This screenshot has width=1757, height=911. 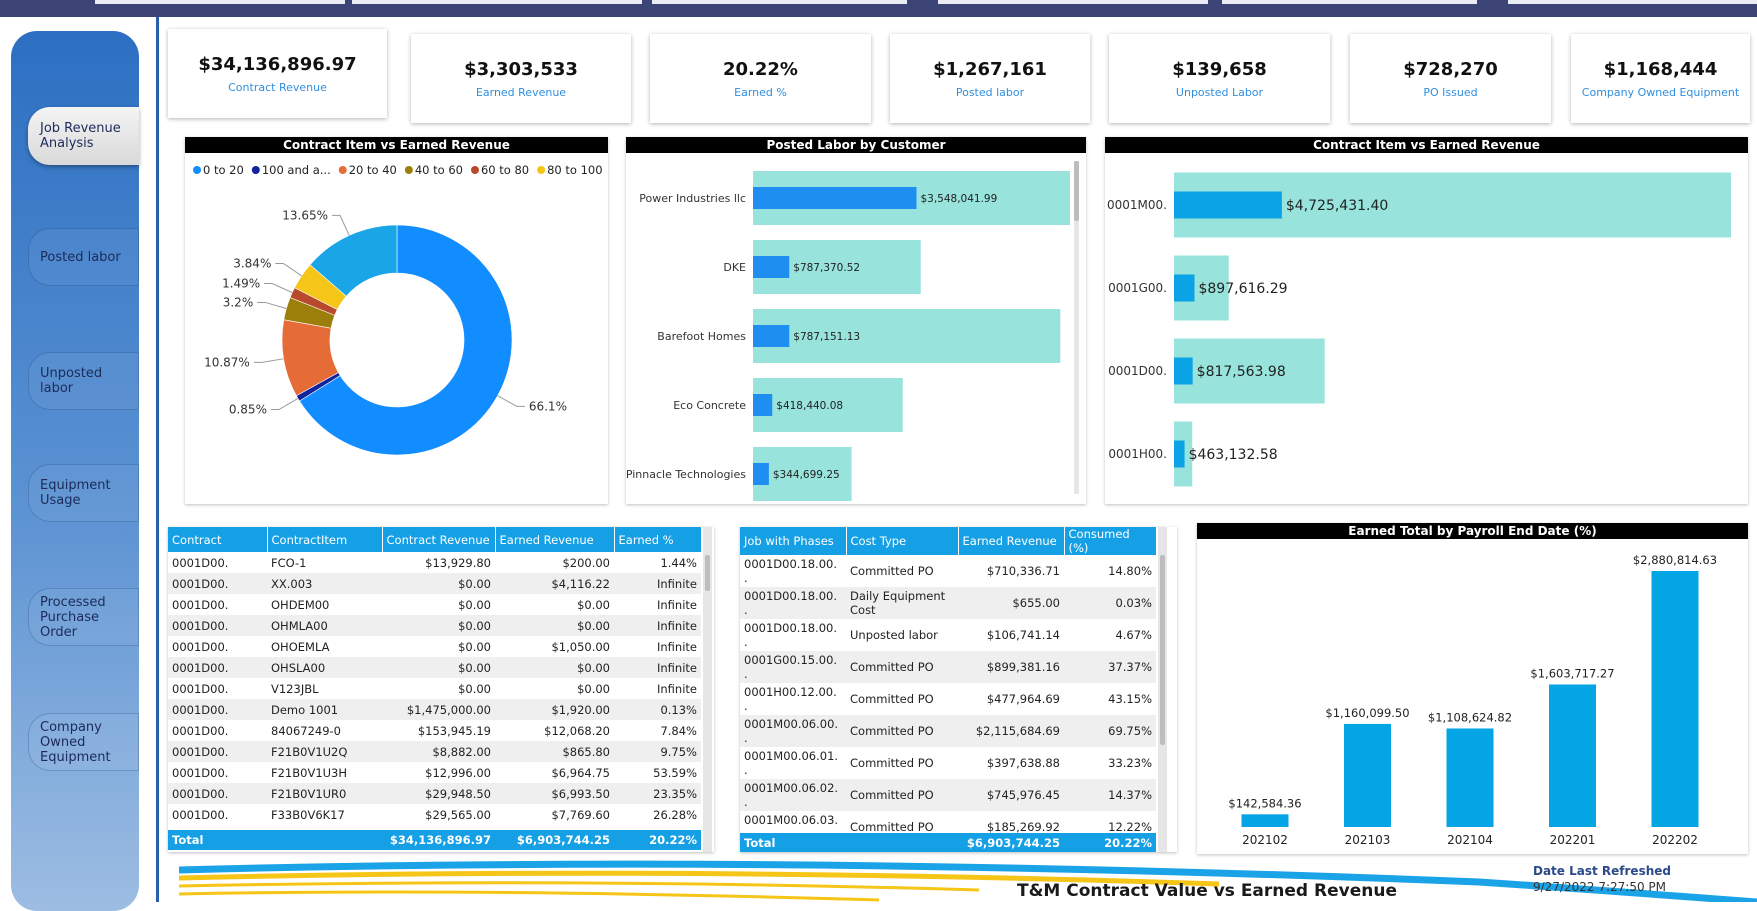 What do you see at coordinates (1573, 840) in the screenshot?
I see `x-tick-label: 202201` at bounding box center [1573, 840].